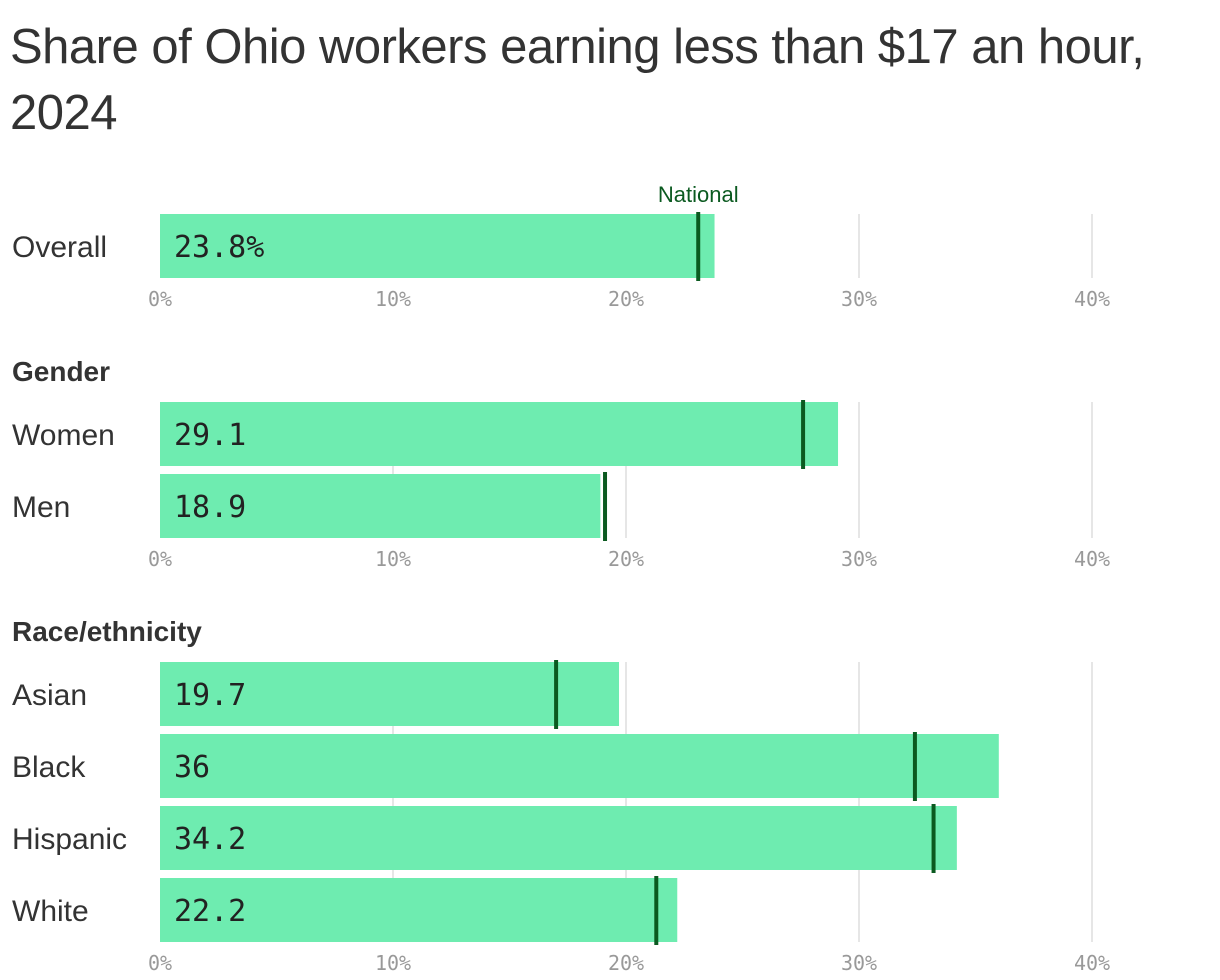 This screenshot has width=1220, height=980. What do you see at coordinates (210, 695) in the screenshot?
I see `value-label: 19.7` at bounding box center [210, 695].